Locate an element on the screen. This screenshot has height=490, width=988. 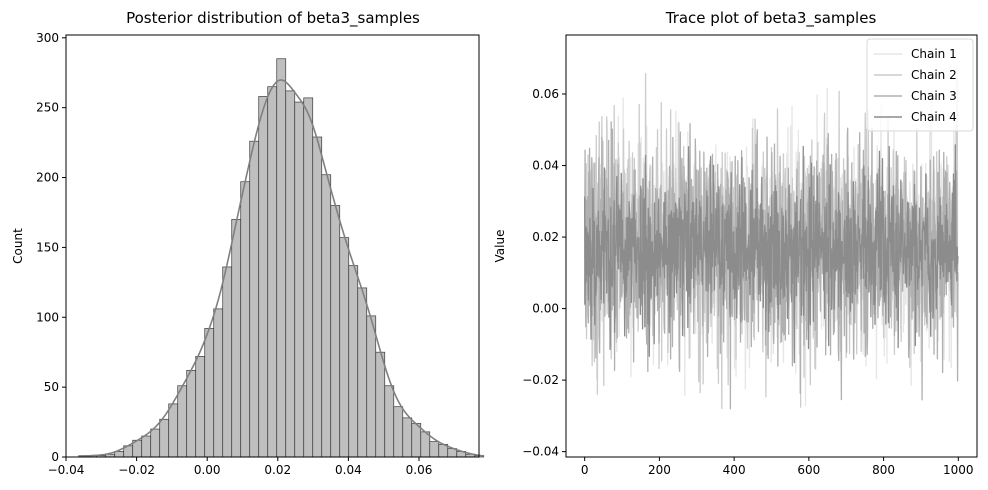
histogram-x-tick-label: 0.02 is located at coordinates (277, 470).